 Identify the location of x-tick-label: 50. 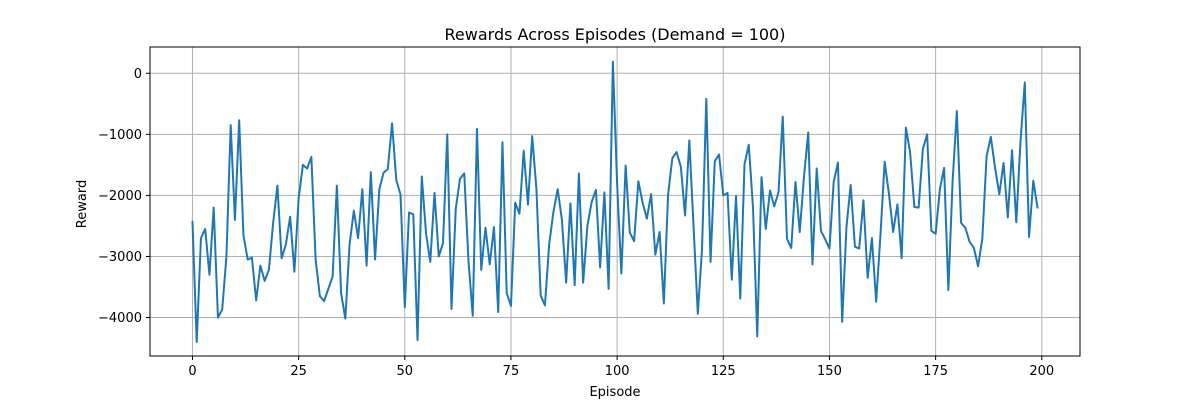
(405, 371).